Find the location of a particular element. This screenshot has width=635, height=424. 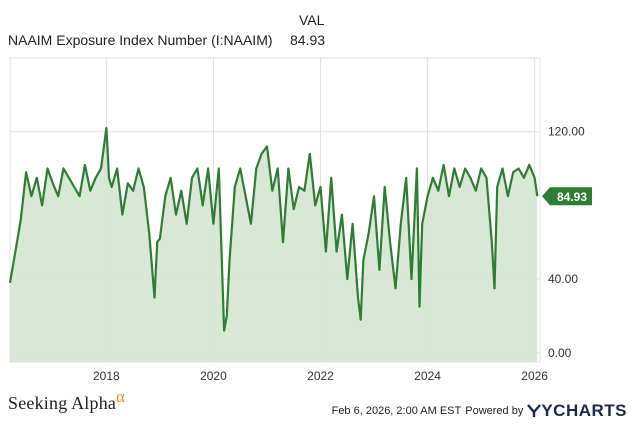

last-value-badge: 84.93 is located at coordinates (567, 196).